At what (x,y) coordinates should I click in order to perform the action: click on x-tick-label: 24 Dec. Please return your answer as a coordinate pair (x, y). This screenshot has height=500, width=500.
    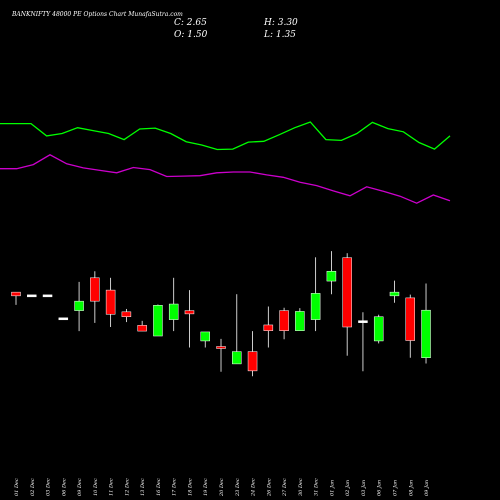
    Looking at the image, I should click on (254, 487).